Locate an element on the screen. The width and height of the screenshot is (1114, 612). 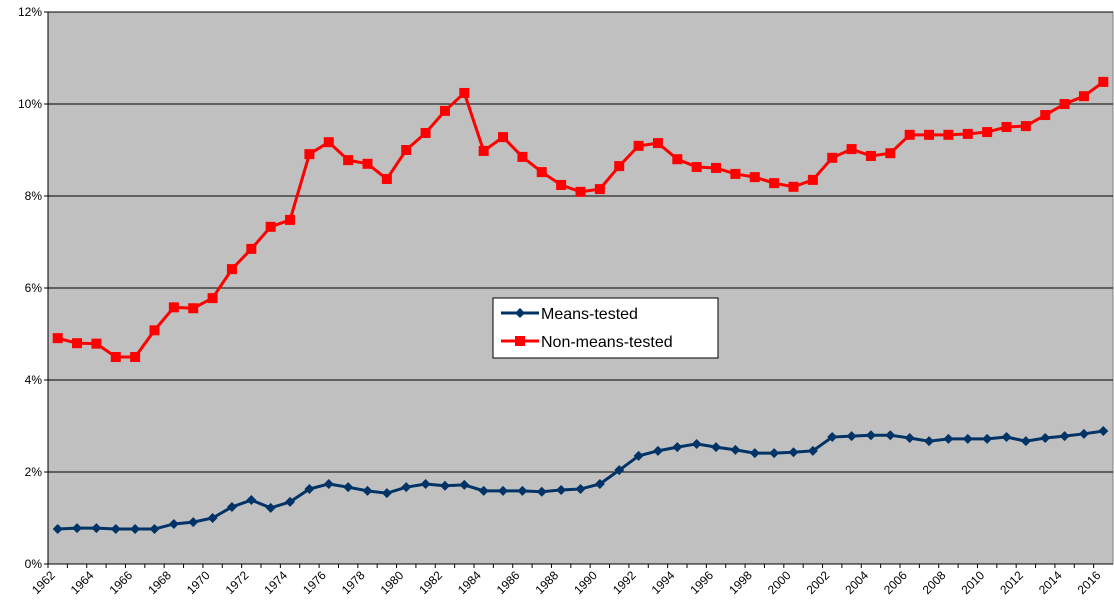
x-tick-label: 2016 is located at coordinates (1089, 582).